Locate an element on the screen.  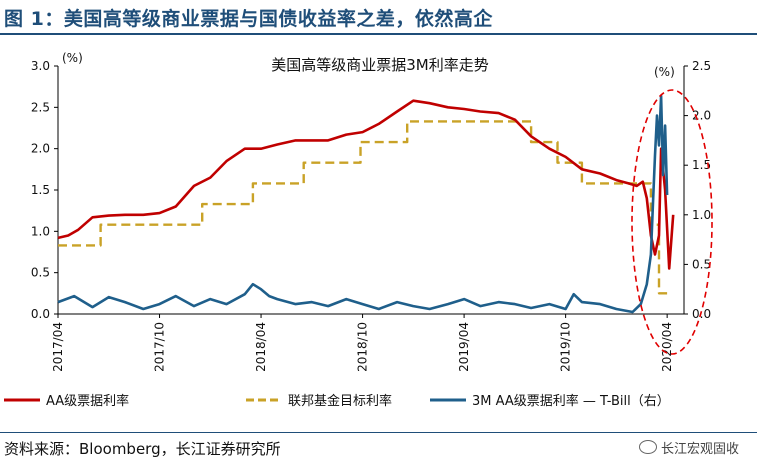
left-tick-label: 0.5 is located at coordinates (40, 273).